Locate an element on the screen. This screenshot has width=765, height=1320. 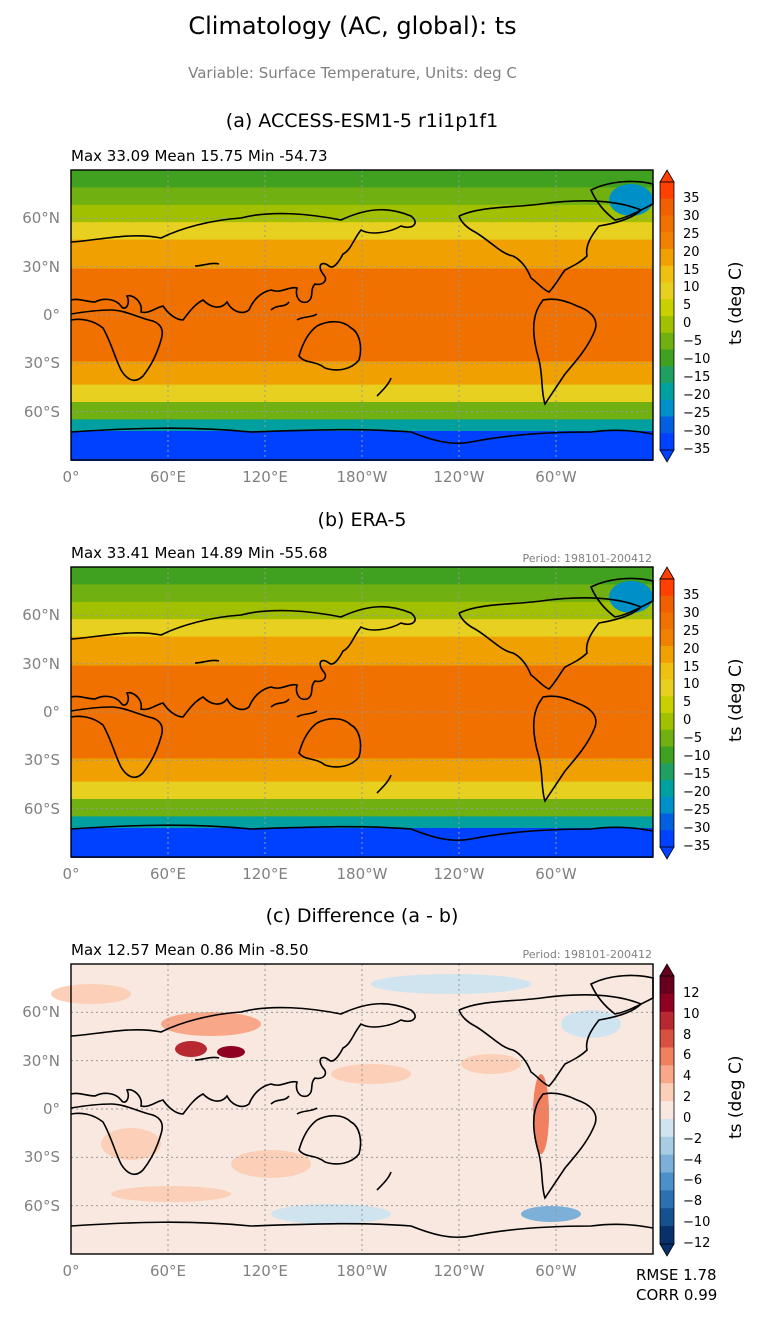
colorbar-tick-label: 20 is located at coordinates (691, 252).